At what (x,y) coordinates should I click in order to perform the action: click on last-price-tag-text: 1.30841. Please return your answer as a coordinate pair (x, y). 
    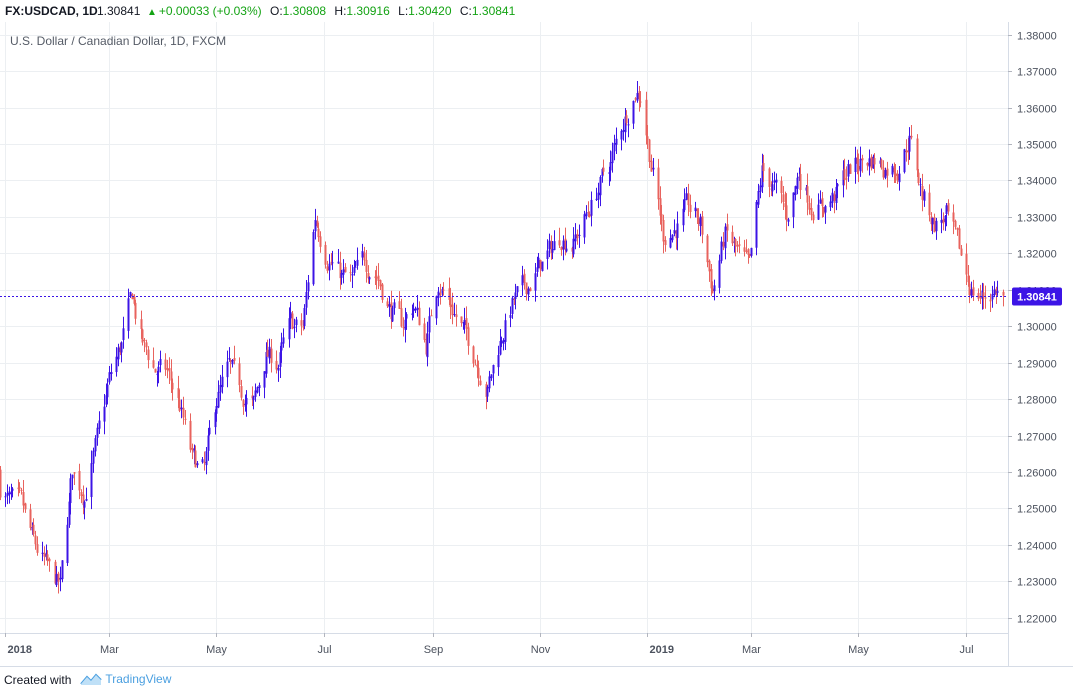
    Looking at the image, I should click on (1037, 298).